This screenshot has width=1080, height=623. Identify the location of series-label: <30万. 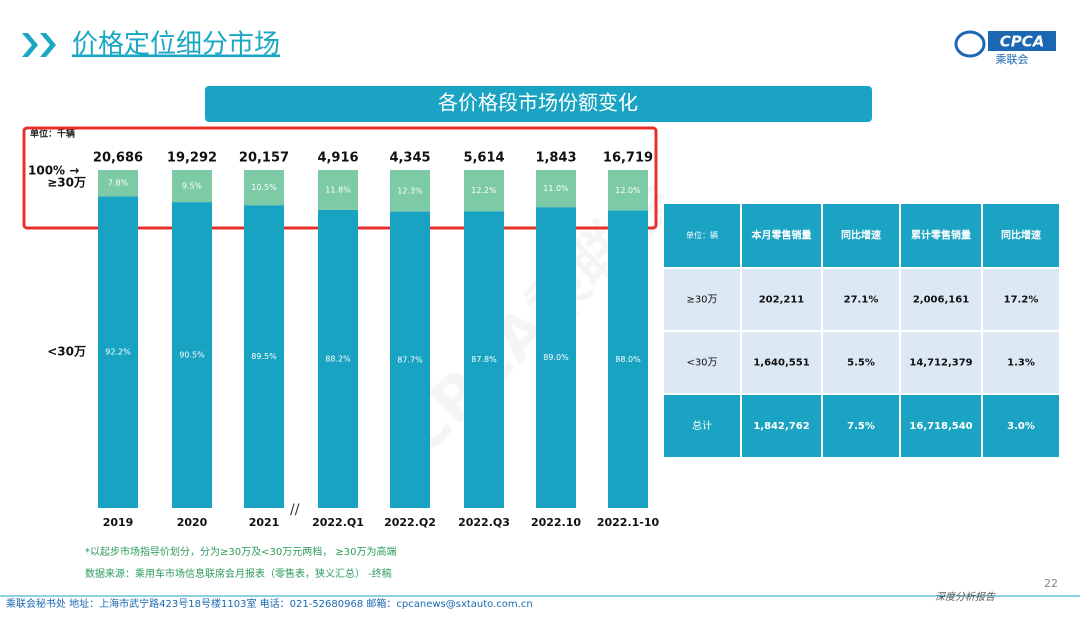
(66, 352).